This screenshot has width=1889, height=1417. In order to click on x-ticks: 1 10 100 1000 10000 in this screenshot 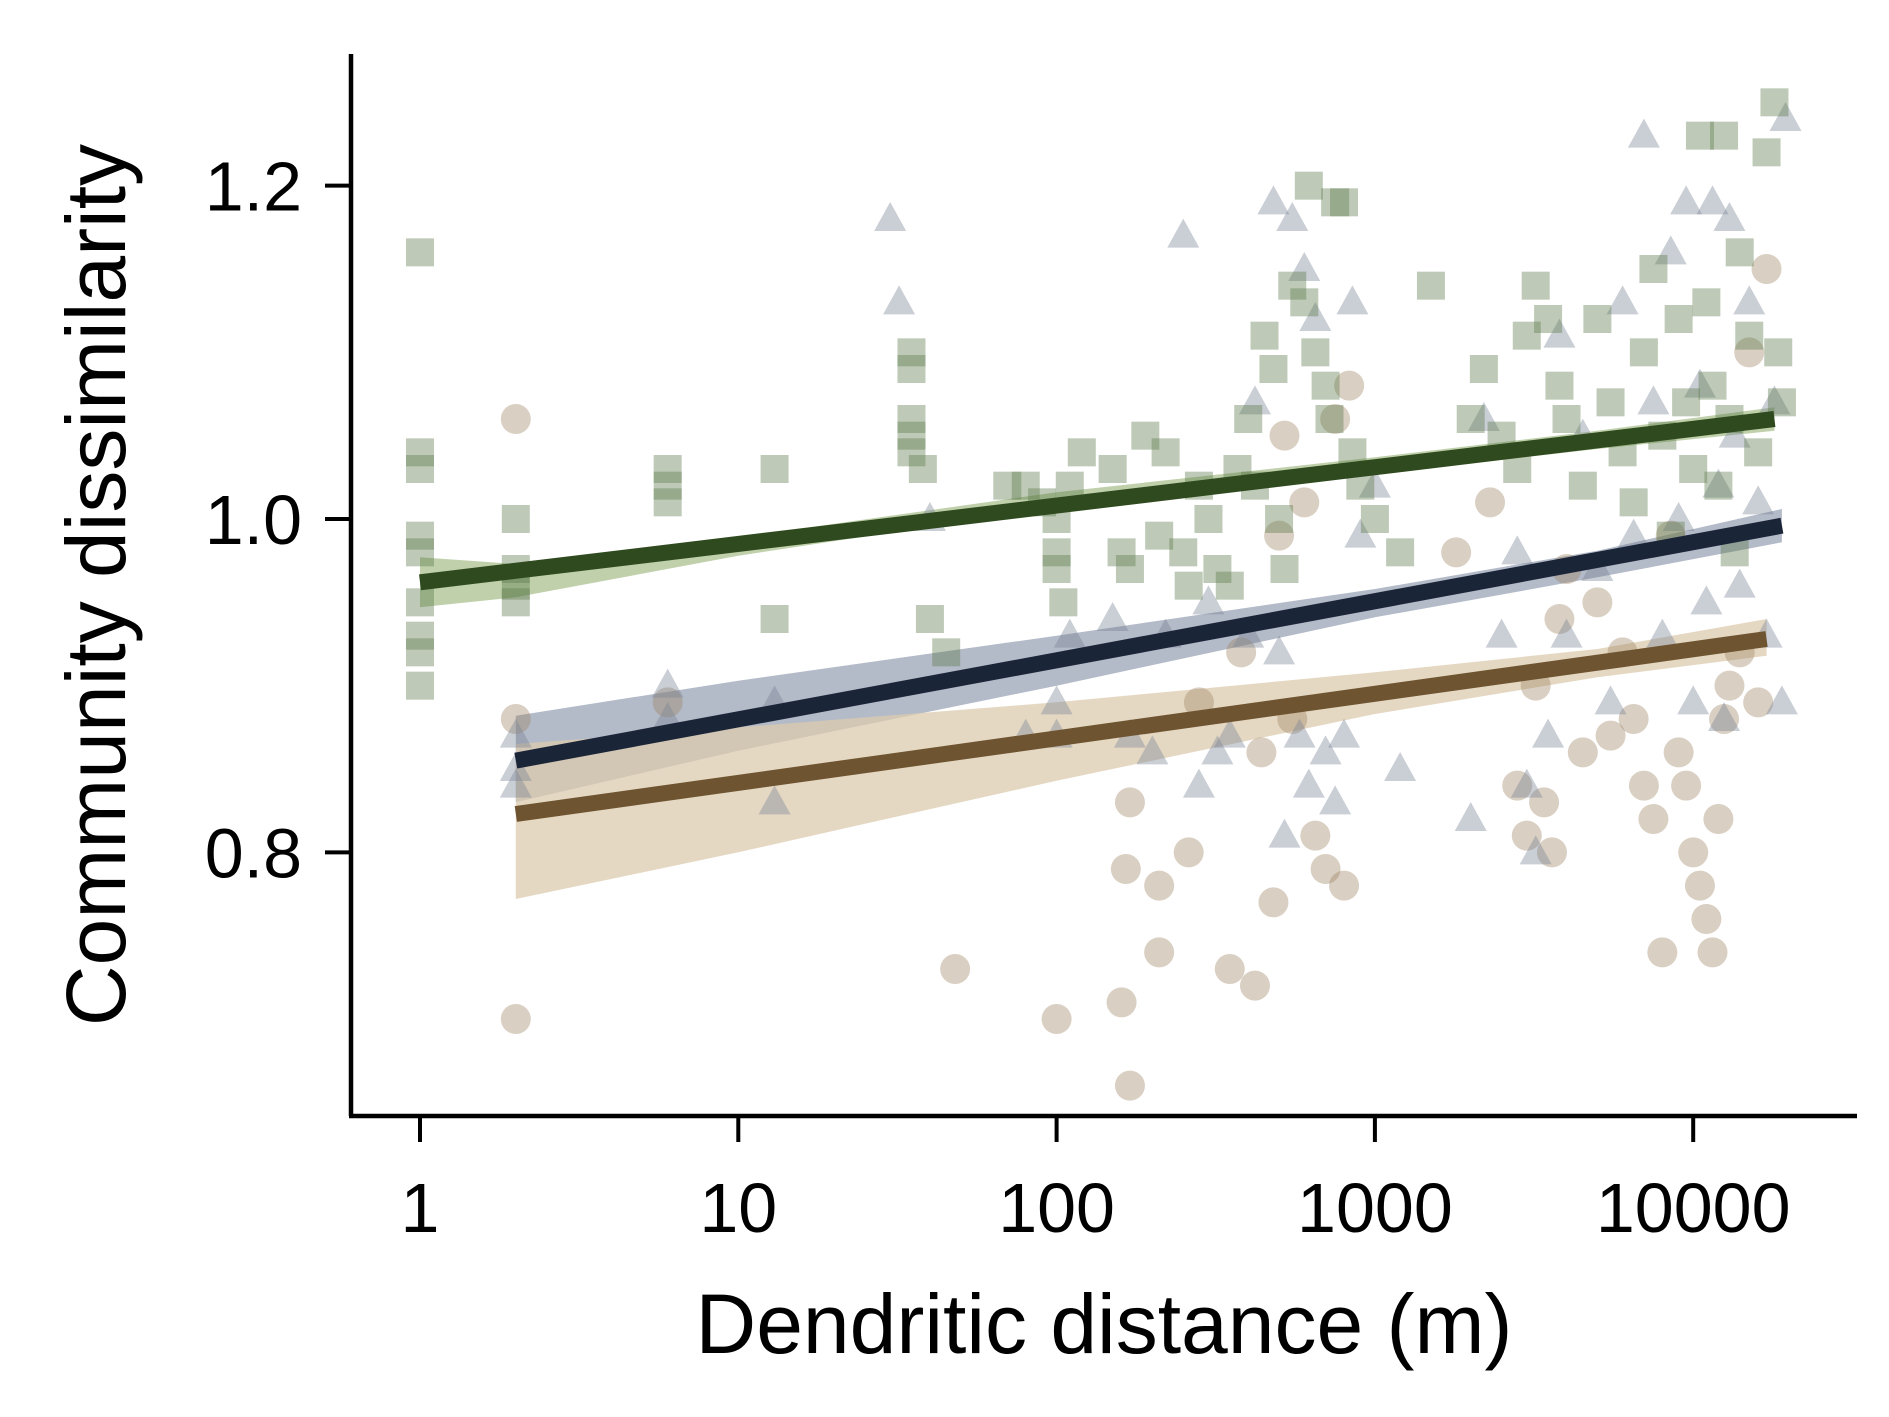, I will do `click(1096, 1181)`.